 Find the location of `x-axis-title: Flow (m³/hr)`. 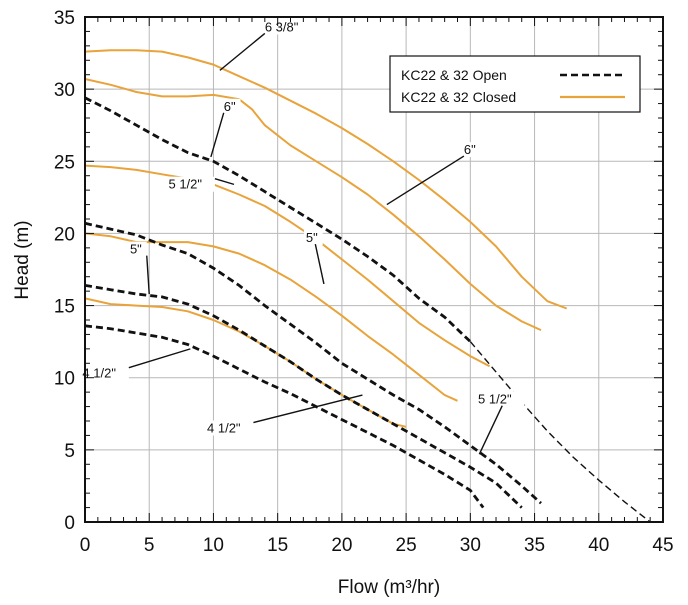

x-axis-title: Flow (m³/hr) is located at coordinates (389, 587).